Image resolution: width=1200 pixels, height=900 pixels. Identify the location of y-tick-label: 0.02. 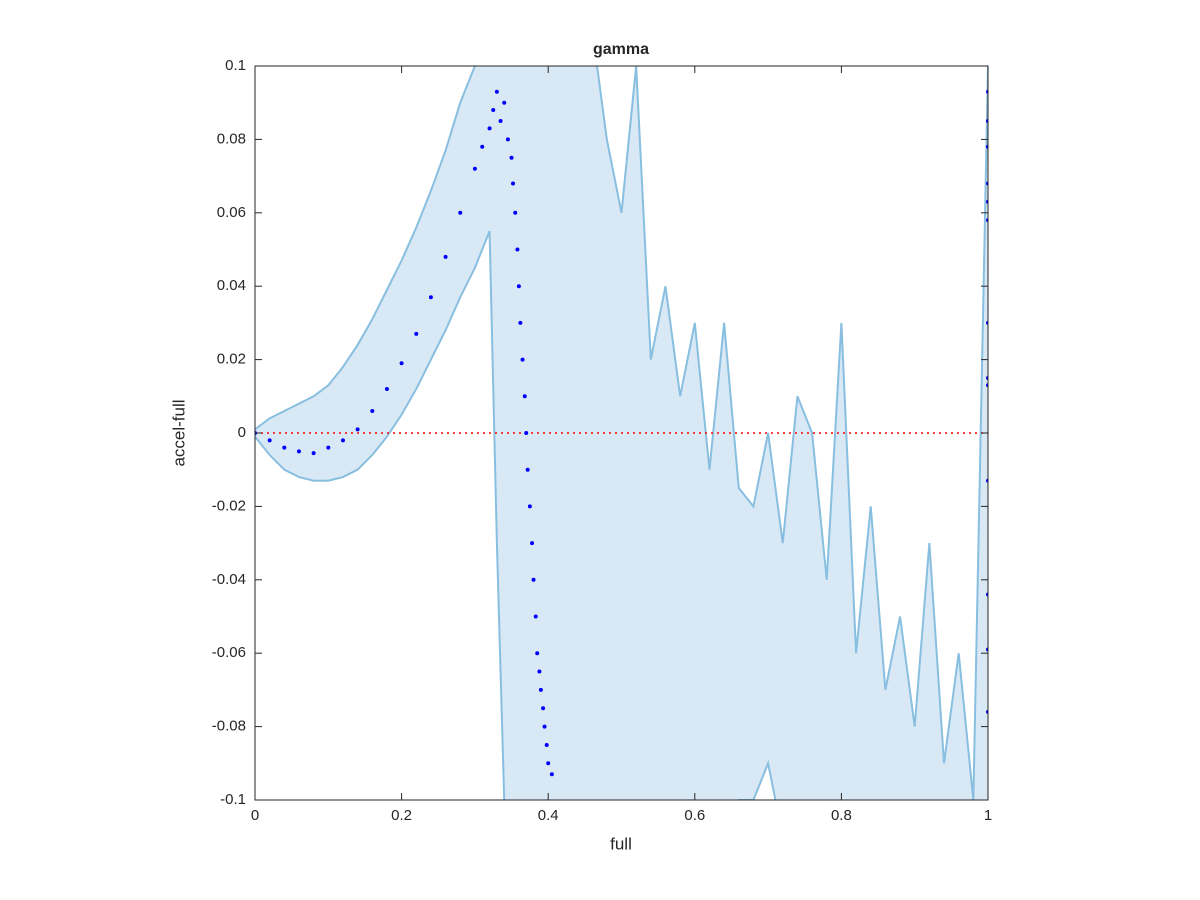
(231, 359).